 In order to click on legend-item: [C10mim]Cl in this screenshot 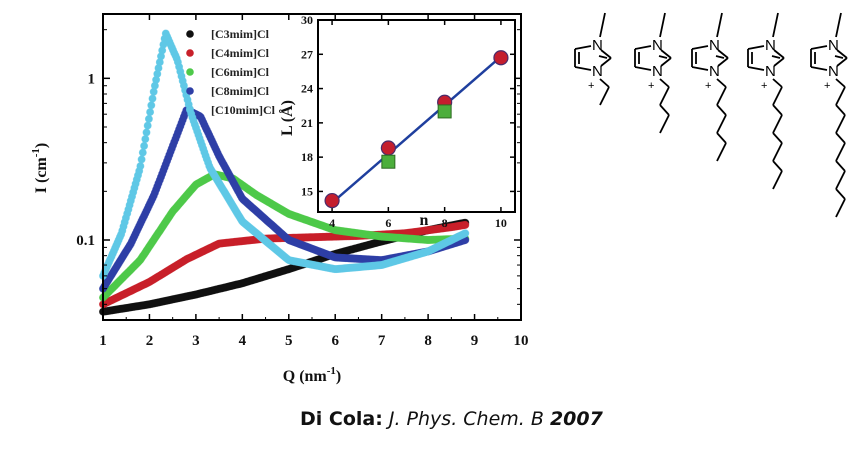, I will do `click(231, 110)`.